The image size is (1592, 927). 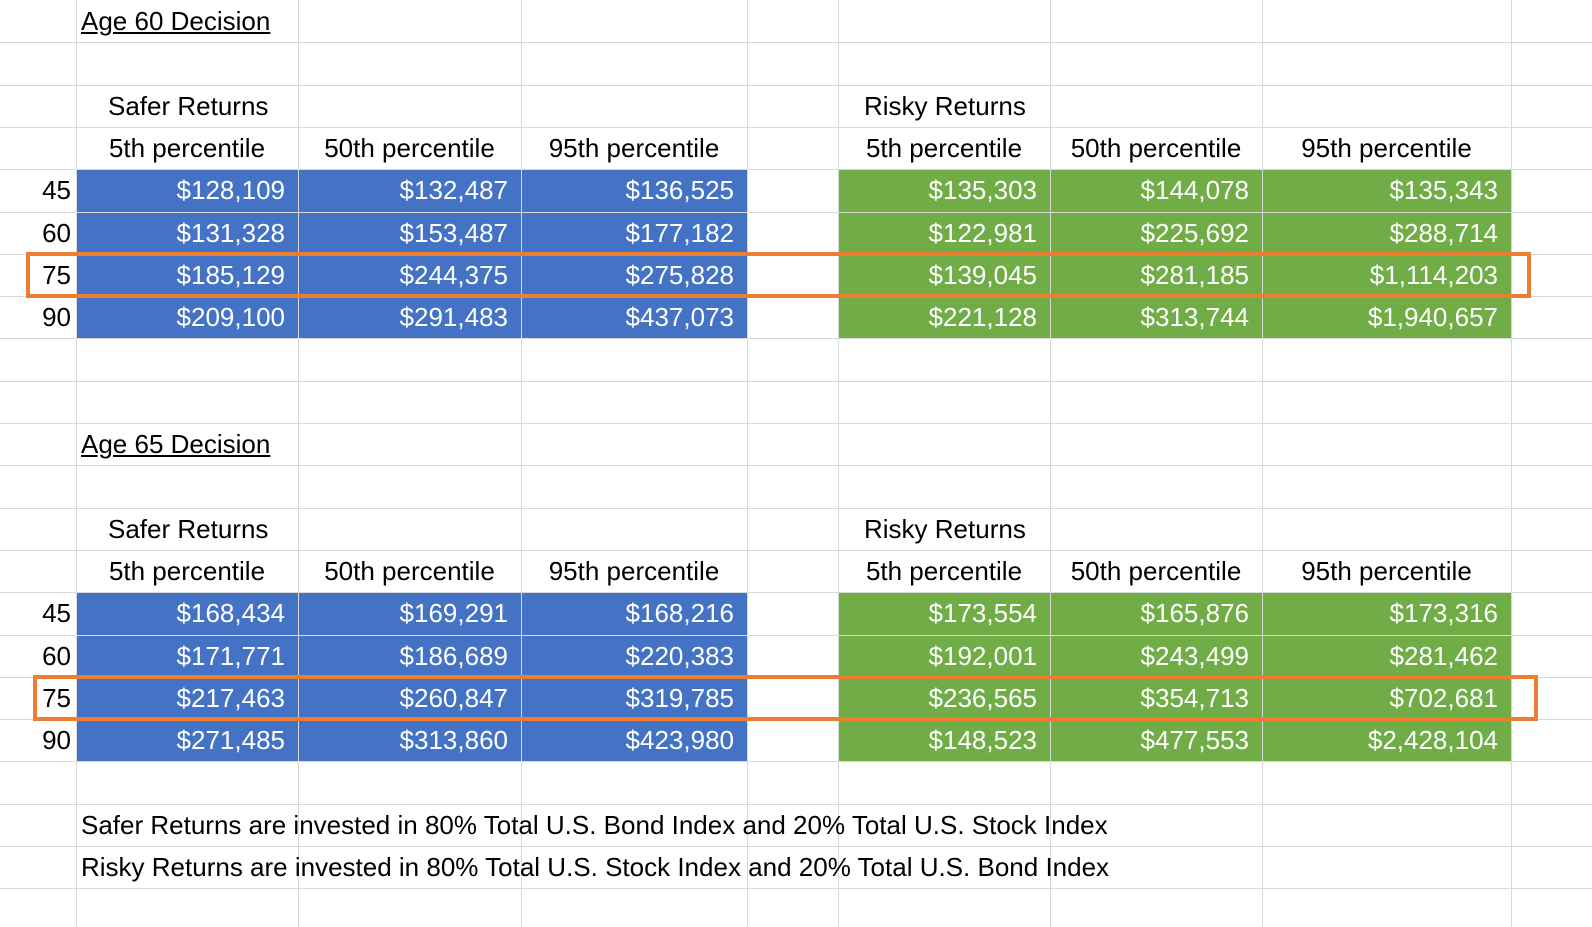 I want to click on risky-value-cell: $144,078, so click(x=1194, y=190).